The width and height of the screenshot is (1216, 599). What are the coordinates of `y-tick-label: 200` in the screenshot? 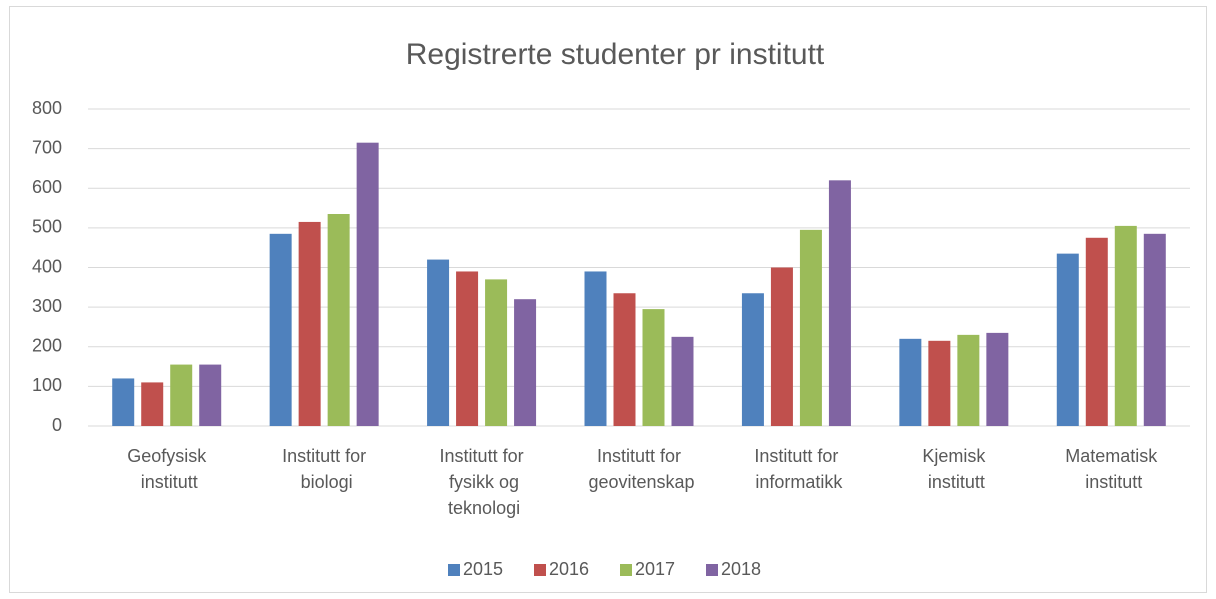 It's located at (47, 346).